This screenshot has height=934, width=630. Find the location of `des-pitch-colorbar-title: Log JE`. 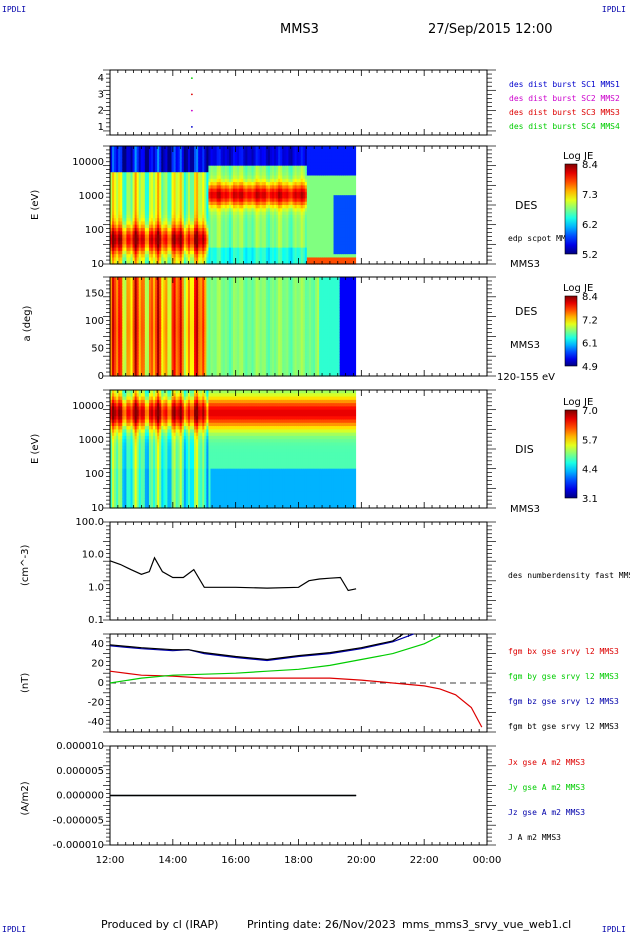

des-pitch-colorbar-title: Log JE is located at coordinates (578, 288).